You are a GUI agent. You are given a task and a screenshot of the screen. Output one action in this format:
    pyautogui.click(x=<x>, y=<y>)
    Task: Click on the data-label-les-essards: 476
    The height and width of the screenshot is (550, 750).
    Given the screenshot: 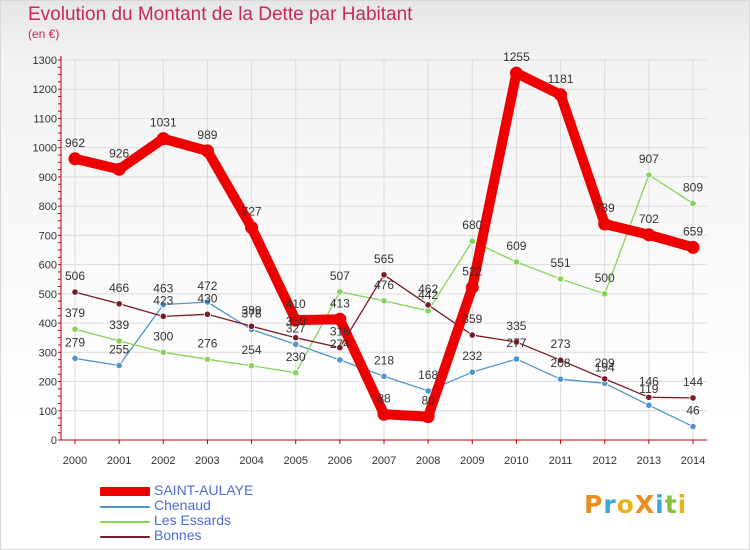 What is the action you would take?
    pyautogui.click(x=384, y=285)
    